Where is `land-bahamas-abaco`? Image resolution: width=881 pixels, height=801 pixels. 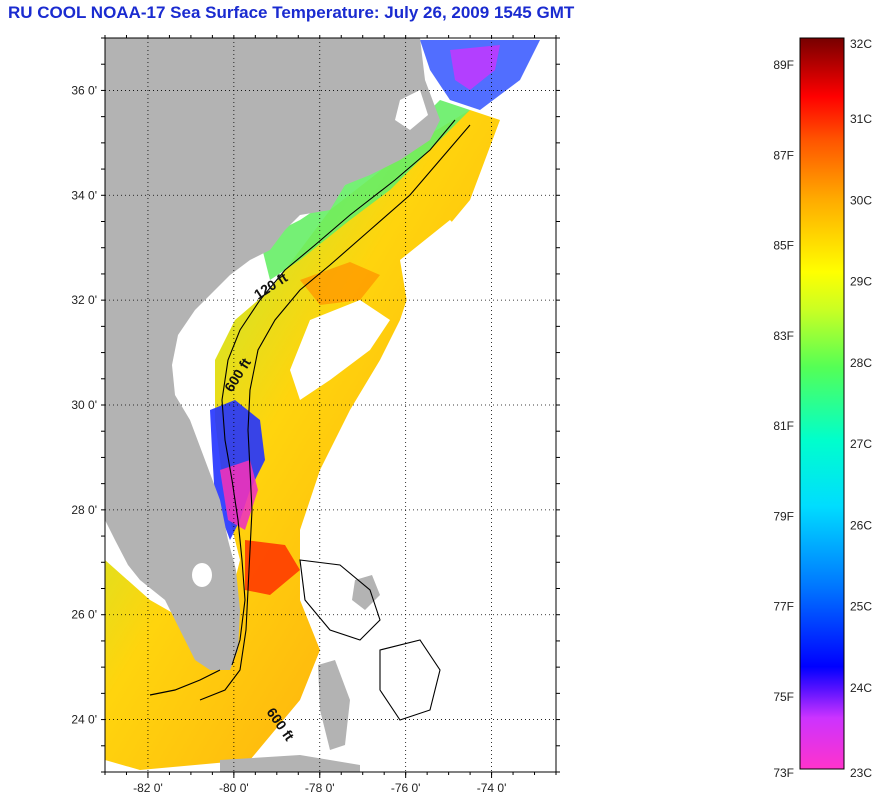
land-bahamas-abaco is located at coordinates (366, 592).